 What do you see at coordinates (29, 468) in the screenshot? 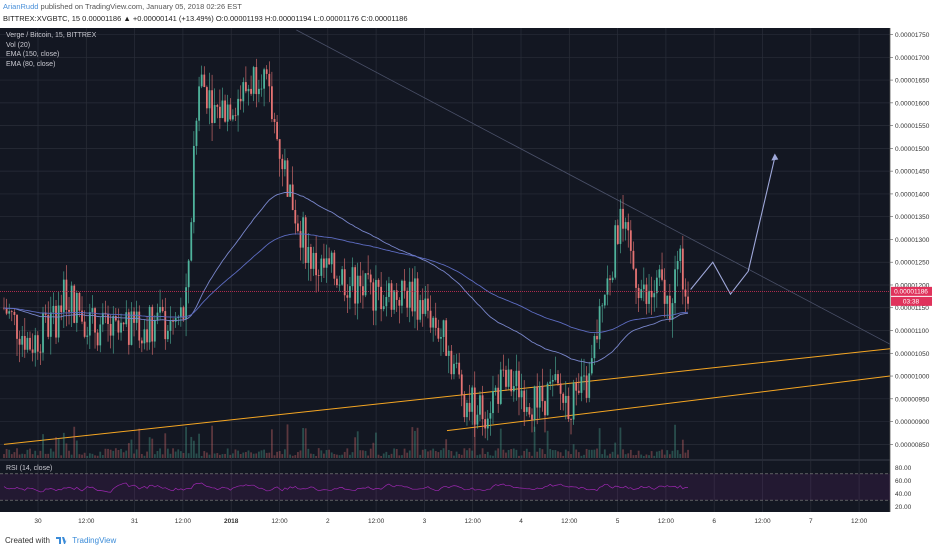
I see `legend-rsi: RSI (14, close)` at bounding box center [29, 468].